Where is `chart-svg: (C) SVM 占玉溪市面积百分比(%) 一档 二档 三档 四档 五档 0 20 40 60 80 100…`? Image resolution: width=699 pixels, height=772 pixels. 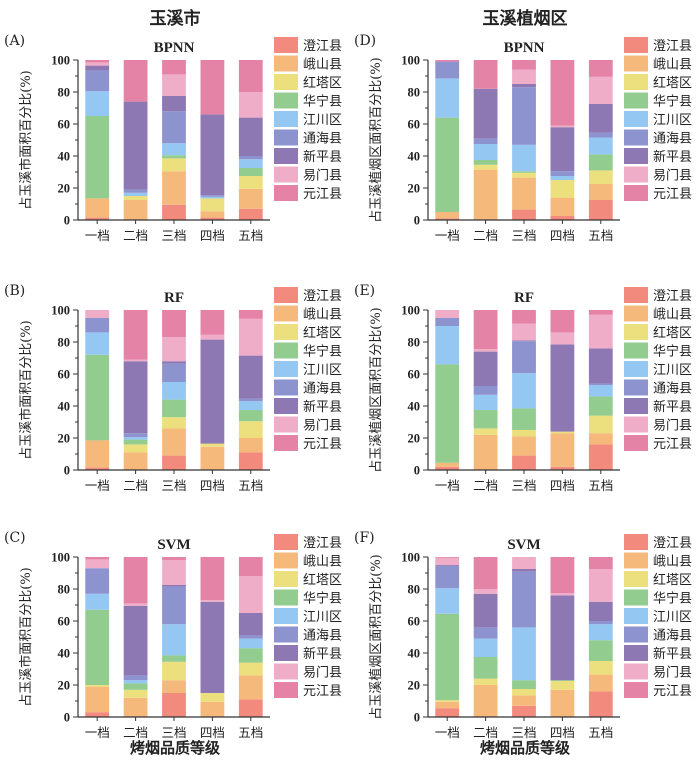 chart-svg: (C) SVM 占玉溪市面积百分比(%) 一档 二档 三档 四档 五档 0 20 40 60 80 100… is located at coordinates (173, 635).